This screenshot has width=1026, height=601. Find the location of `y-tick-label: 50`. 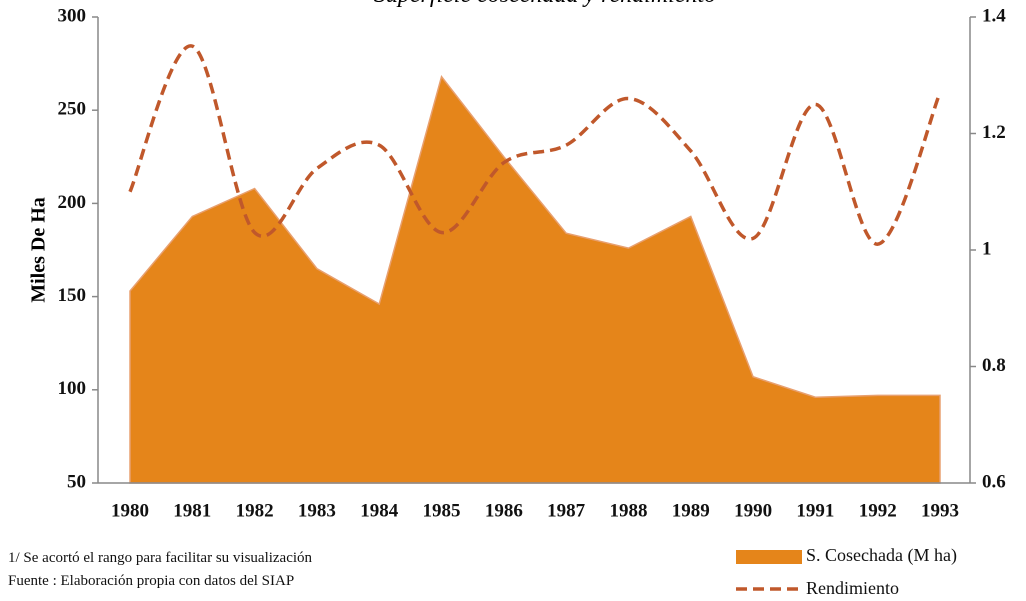

y-tick-label: 50 is located at coordinates (76, 481).